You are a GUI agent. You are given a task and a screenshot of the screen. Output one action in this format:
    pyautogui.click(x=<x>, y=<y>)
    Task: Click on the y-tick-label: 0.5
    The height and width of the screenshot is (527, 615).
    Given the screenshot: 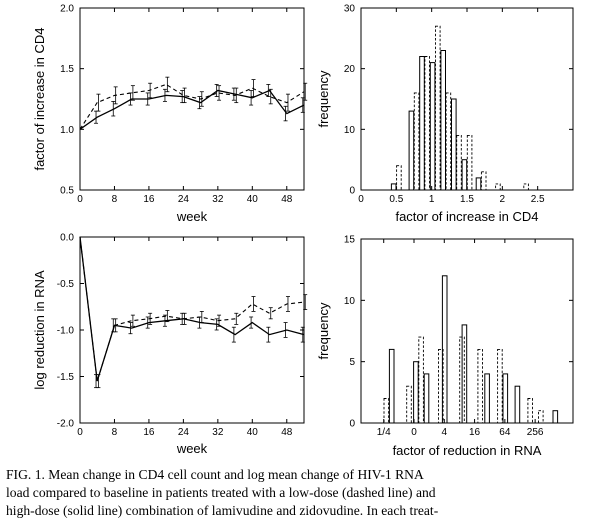 What is the action you would take?
    pyautogui.click(x=67, y=191)
    